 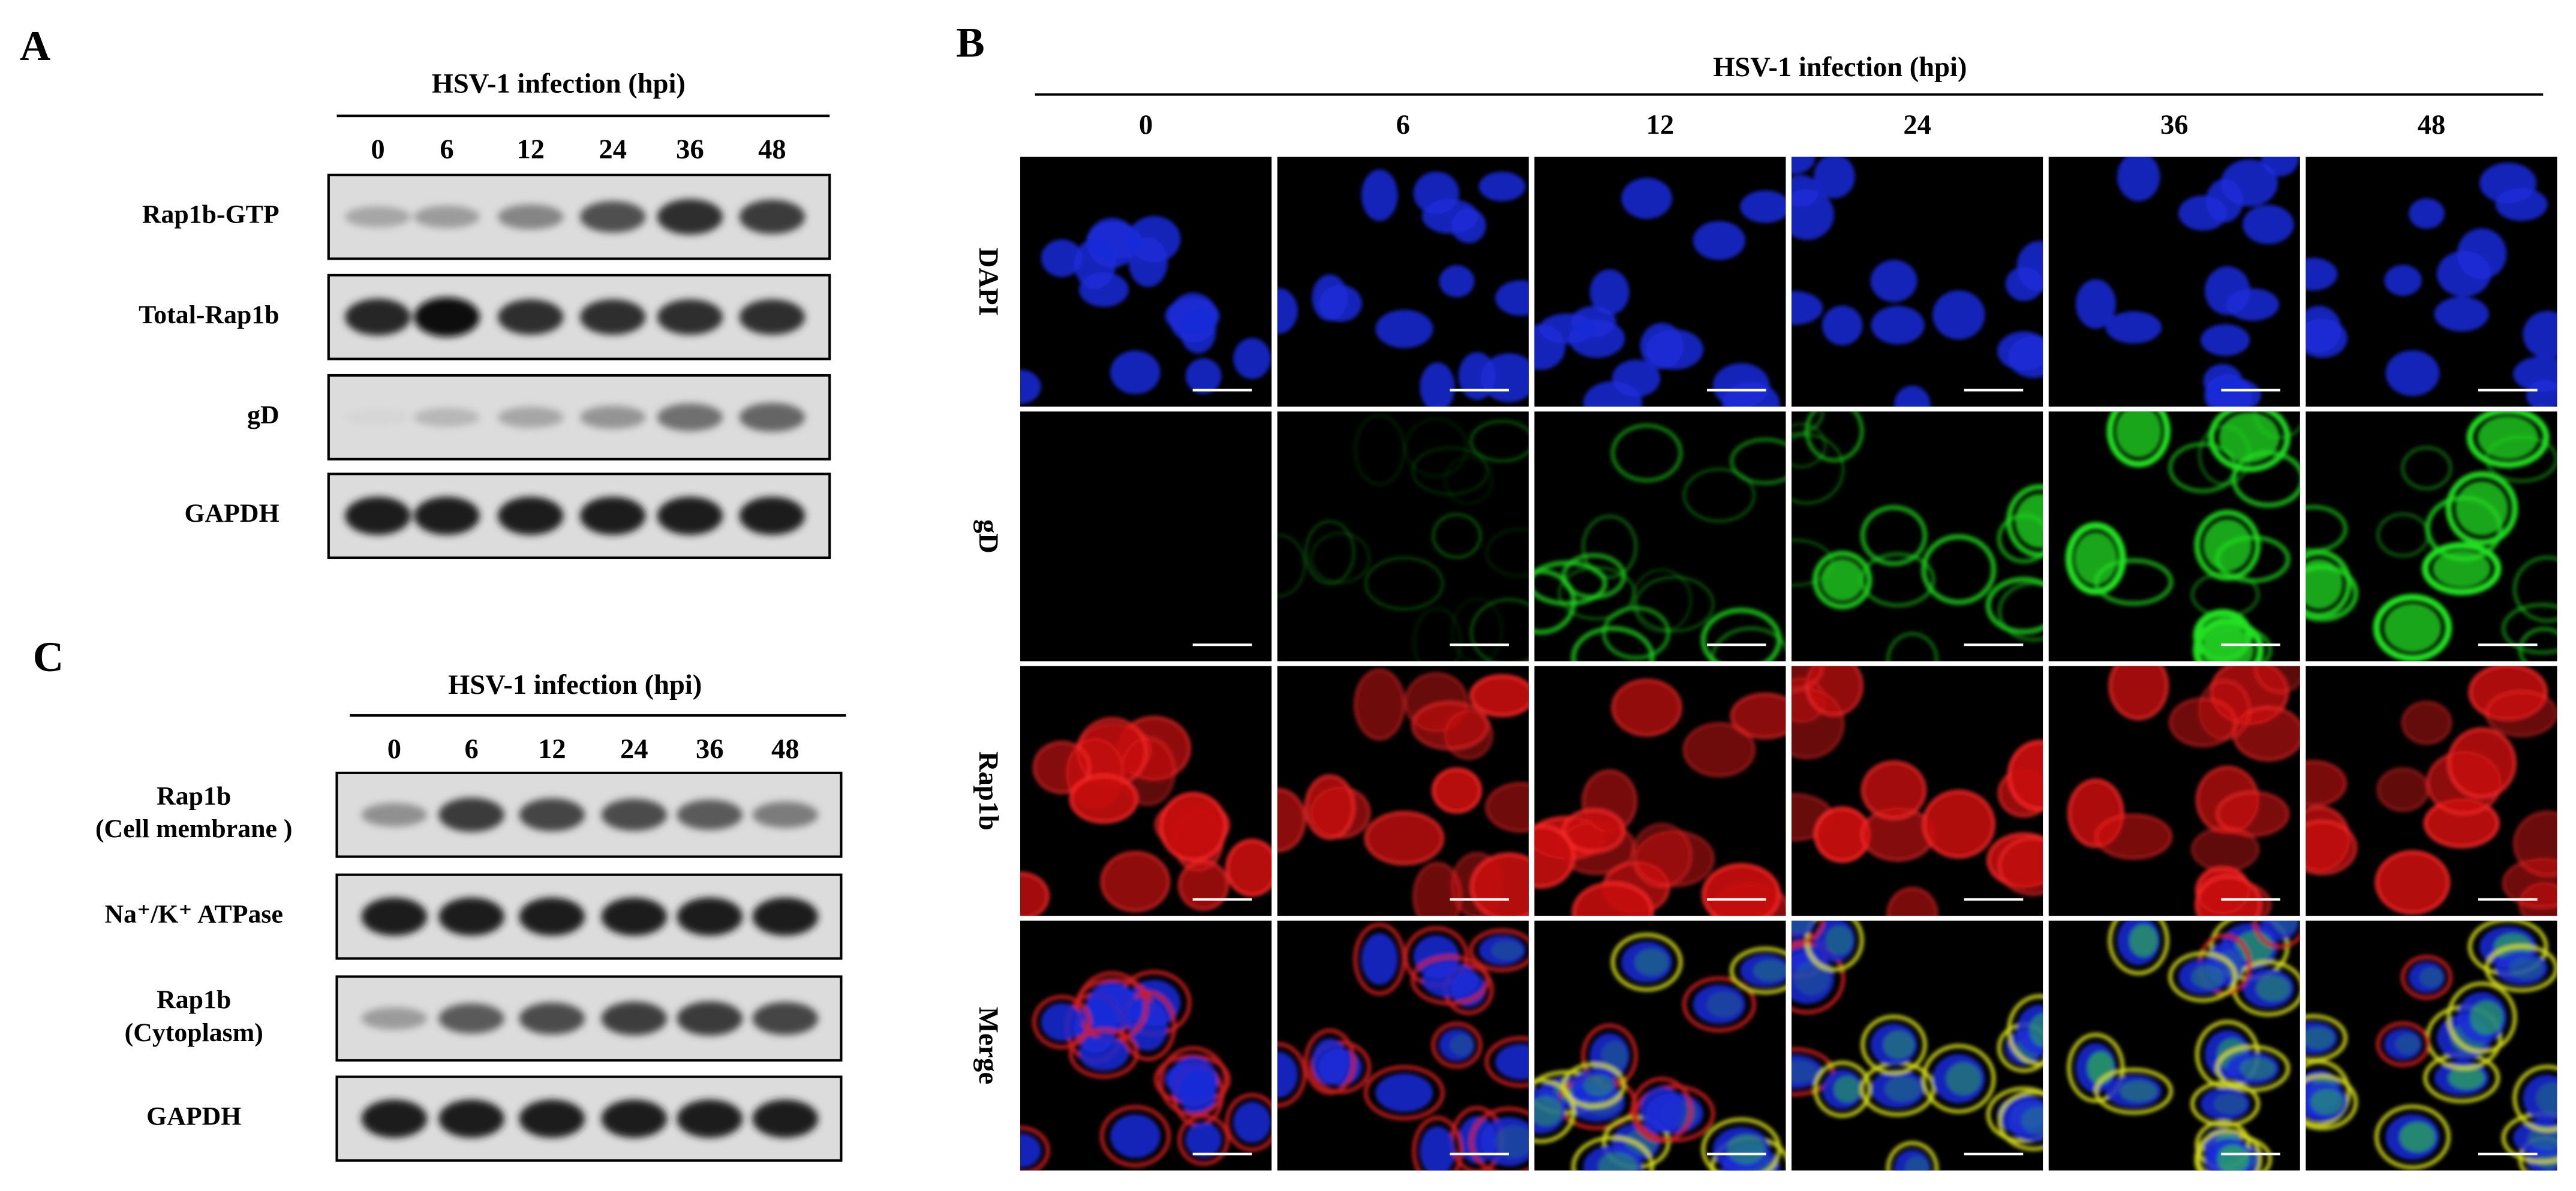 I want to click on row-label: Rap1b, so click(x=988, y=791).